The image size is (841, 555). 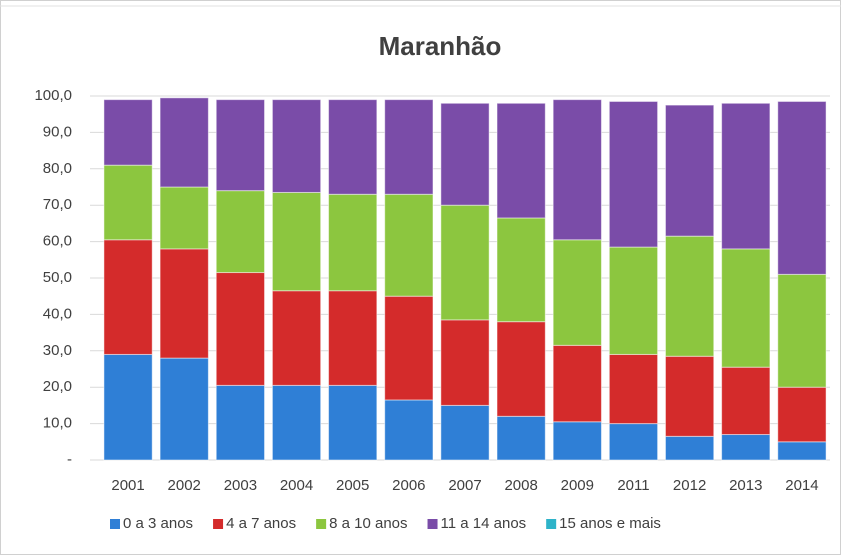 I want to click on x-tick-label: 2008, so click(x=520, y=485).